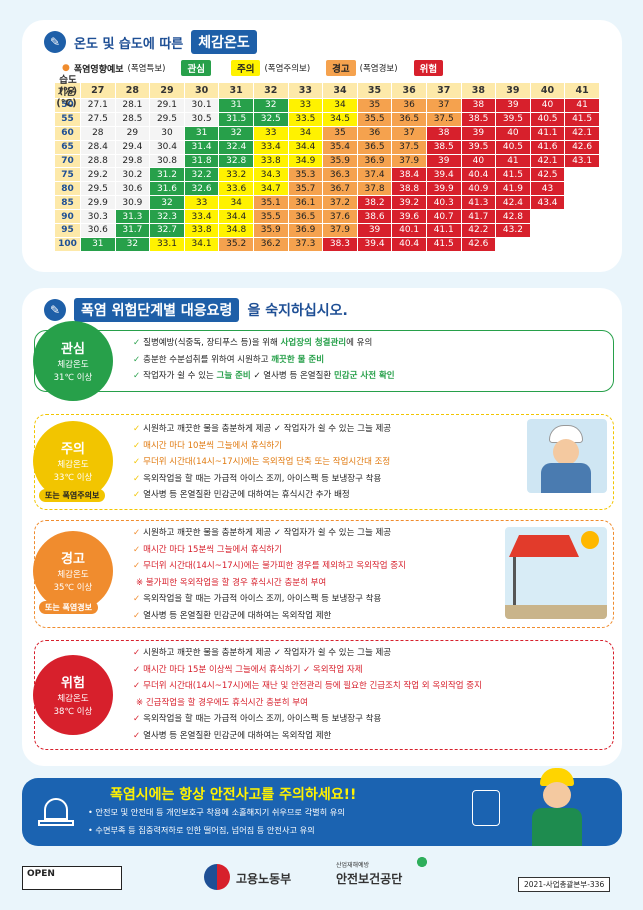 This screenshot has width=643, height=910. Describe the element at coordinates (67, 244) in the screenshot. I see `humidity-header: 100` at that location.